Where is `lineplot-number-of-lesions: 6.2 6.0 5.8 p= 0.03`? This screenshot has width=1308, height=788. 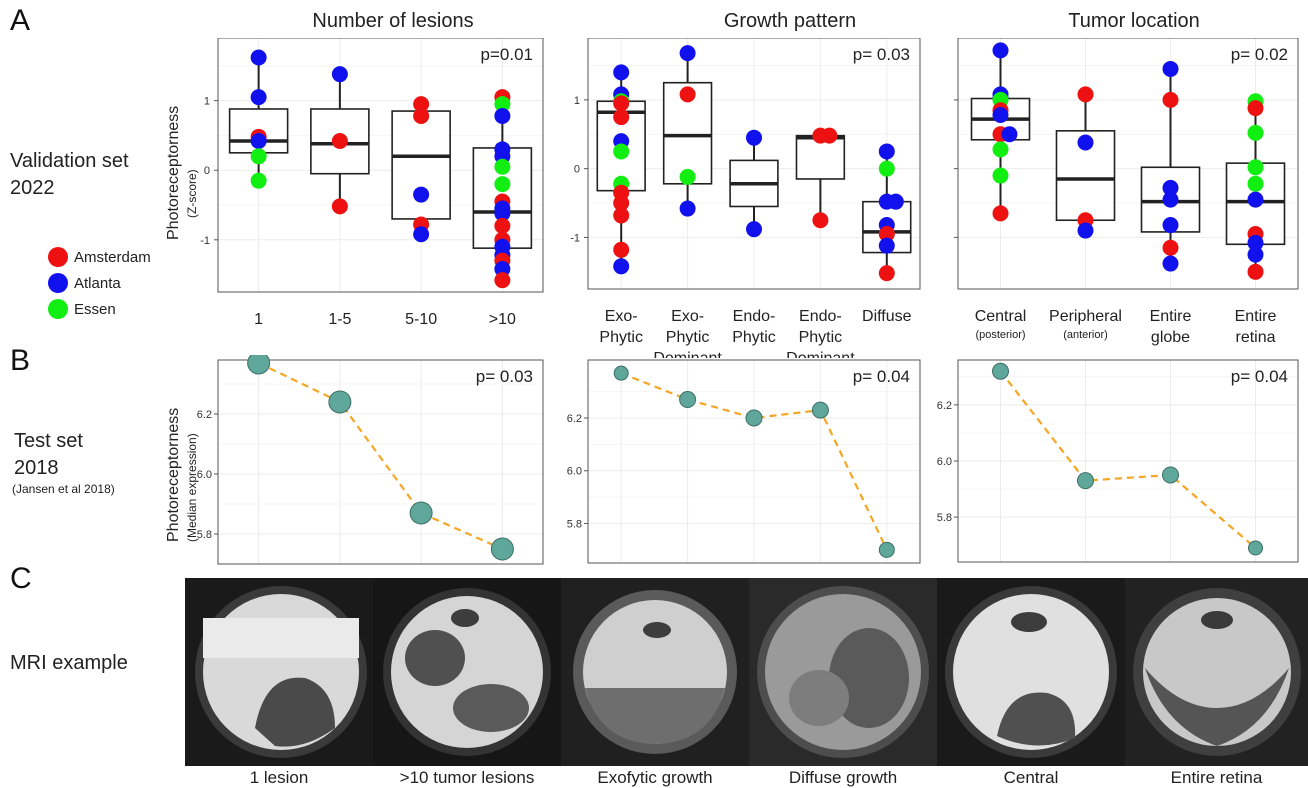
lineplot-number-of-lesions: 6.2 6.0 5.8 p= 0.03 is located at coordinates (370, 460).